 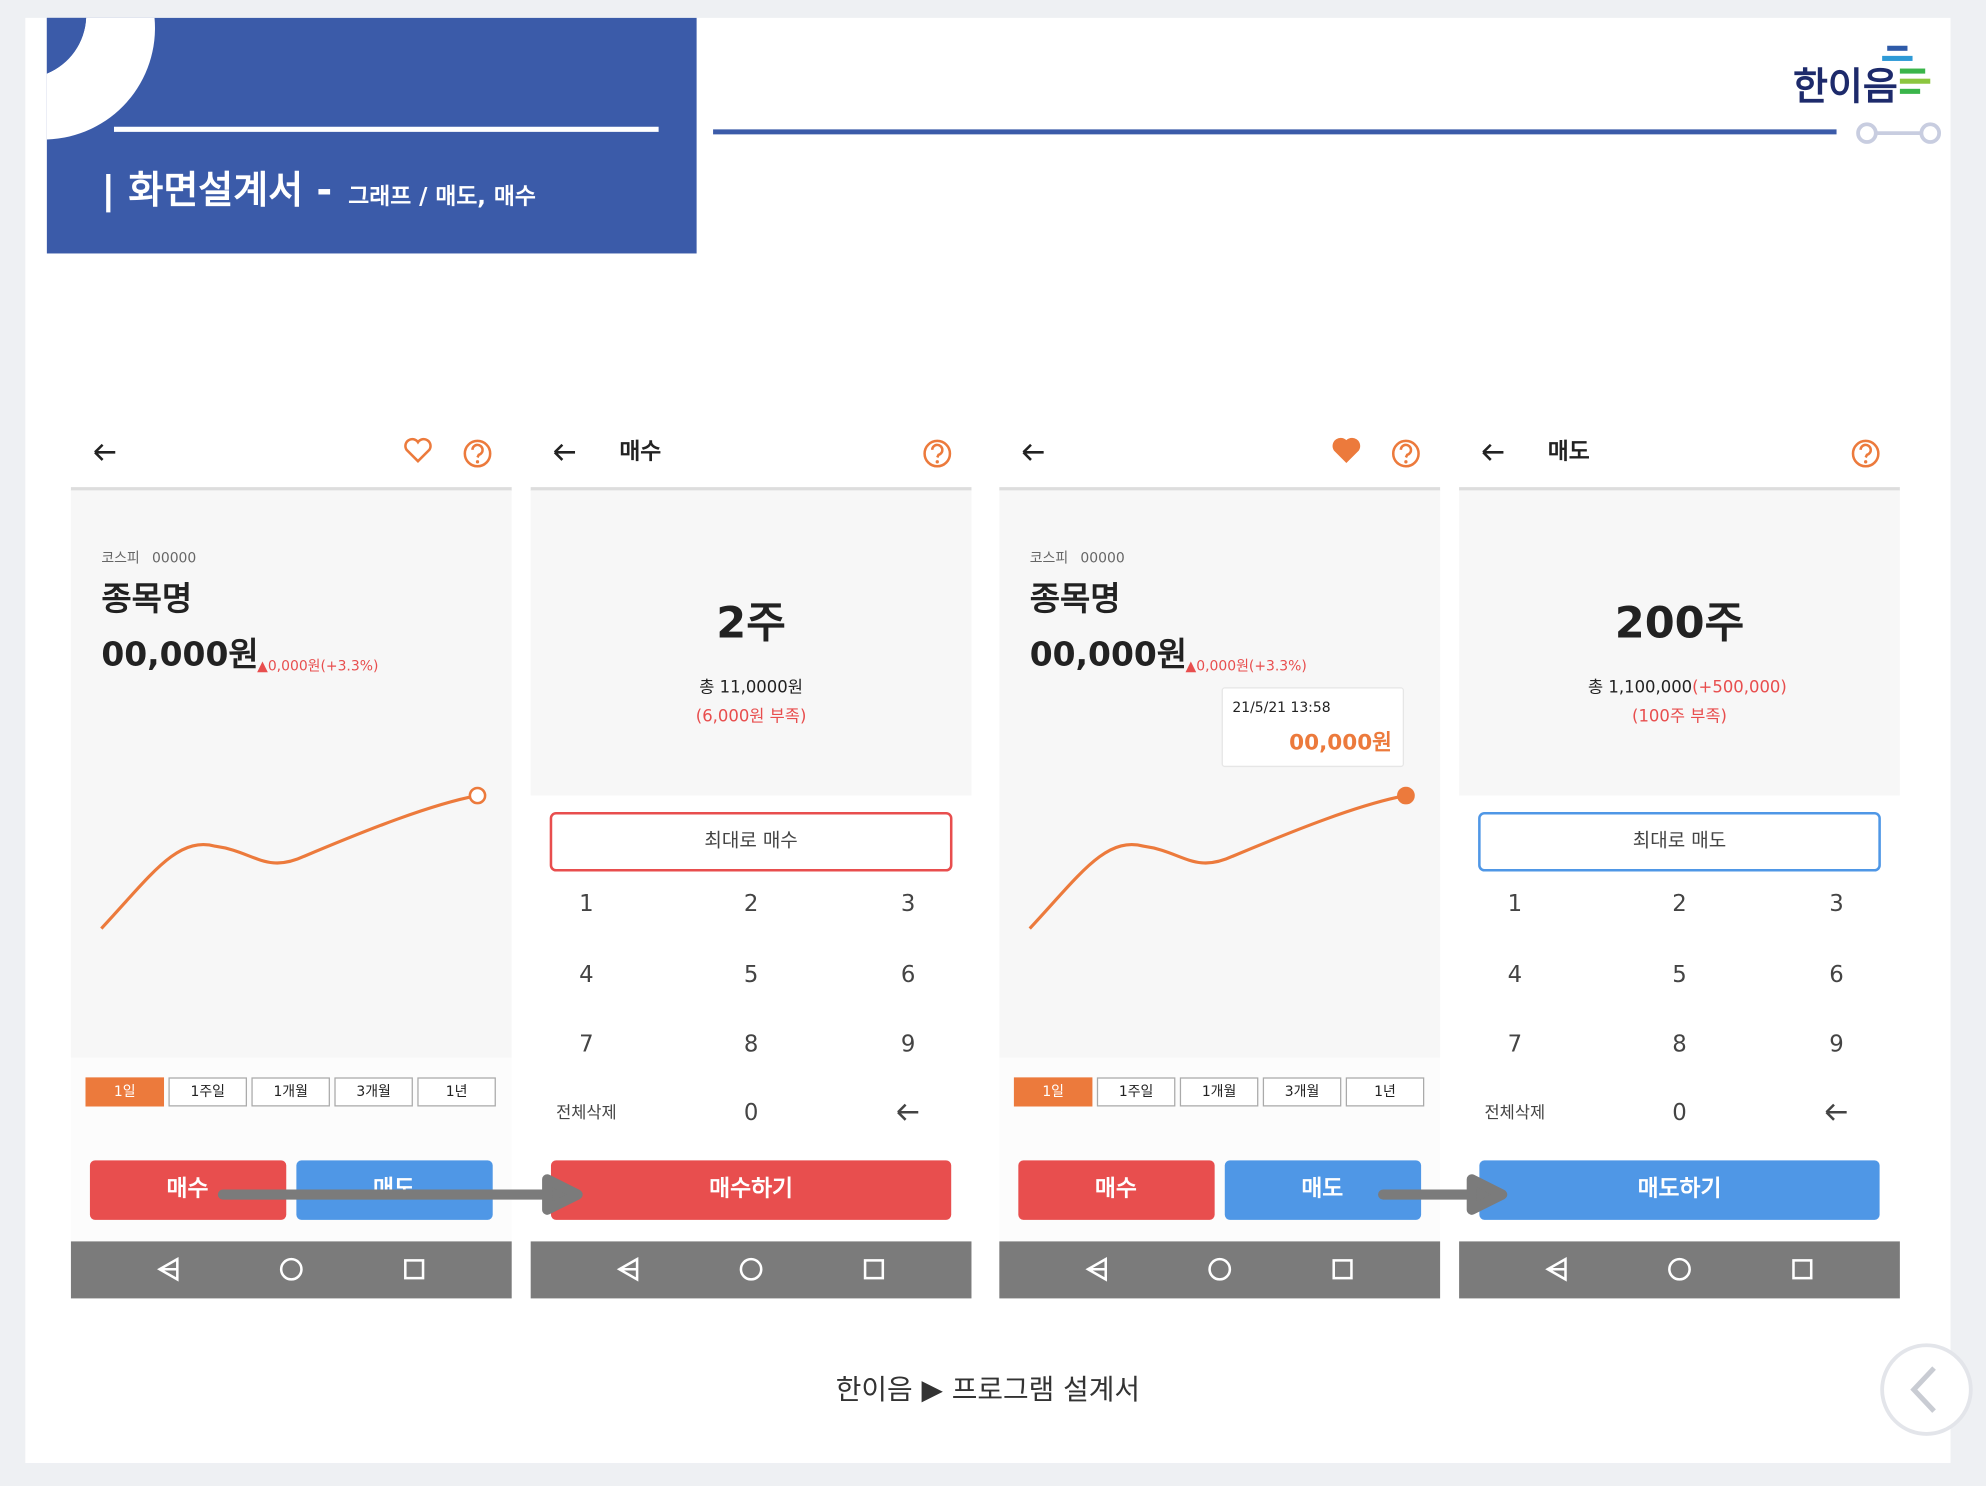 I want to click on quantity: 200주, so click(x=1679, y=623).